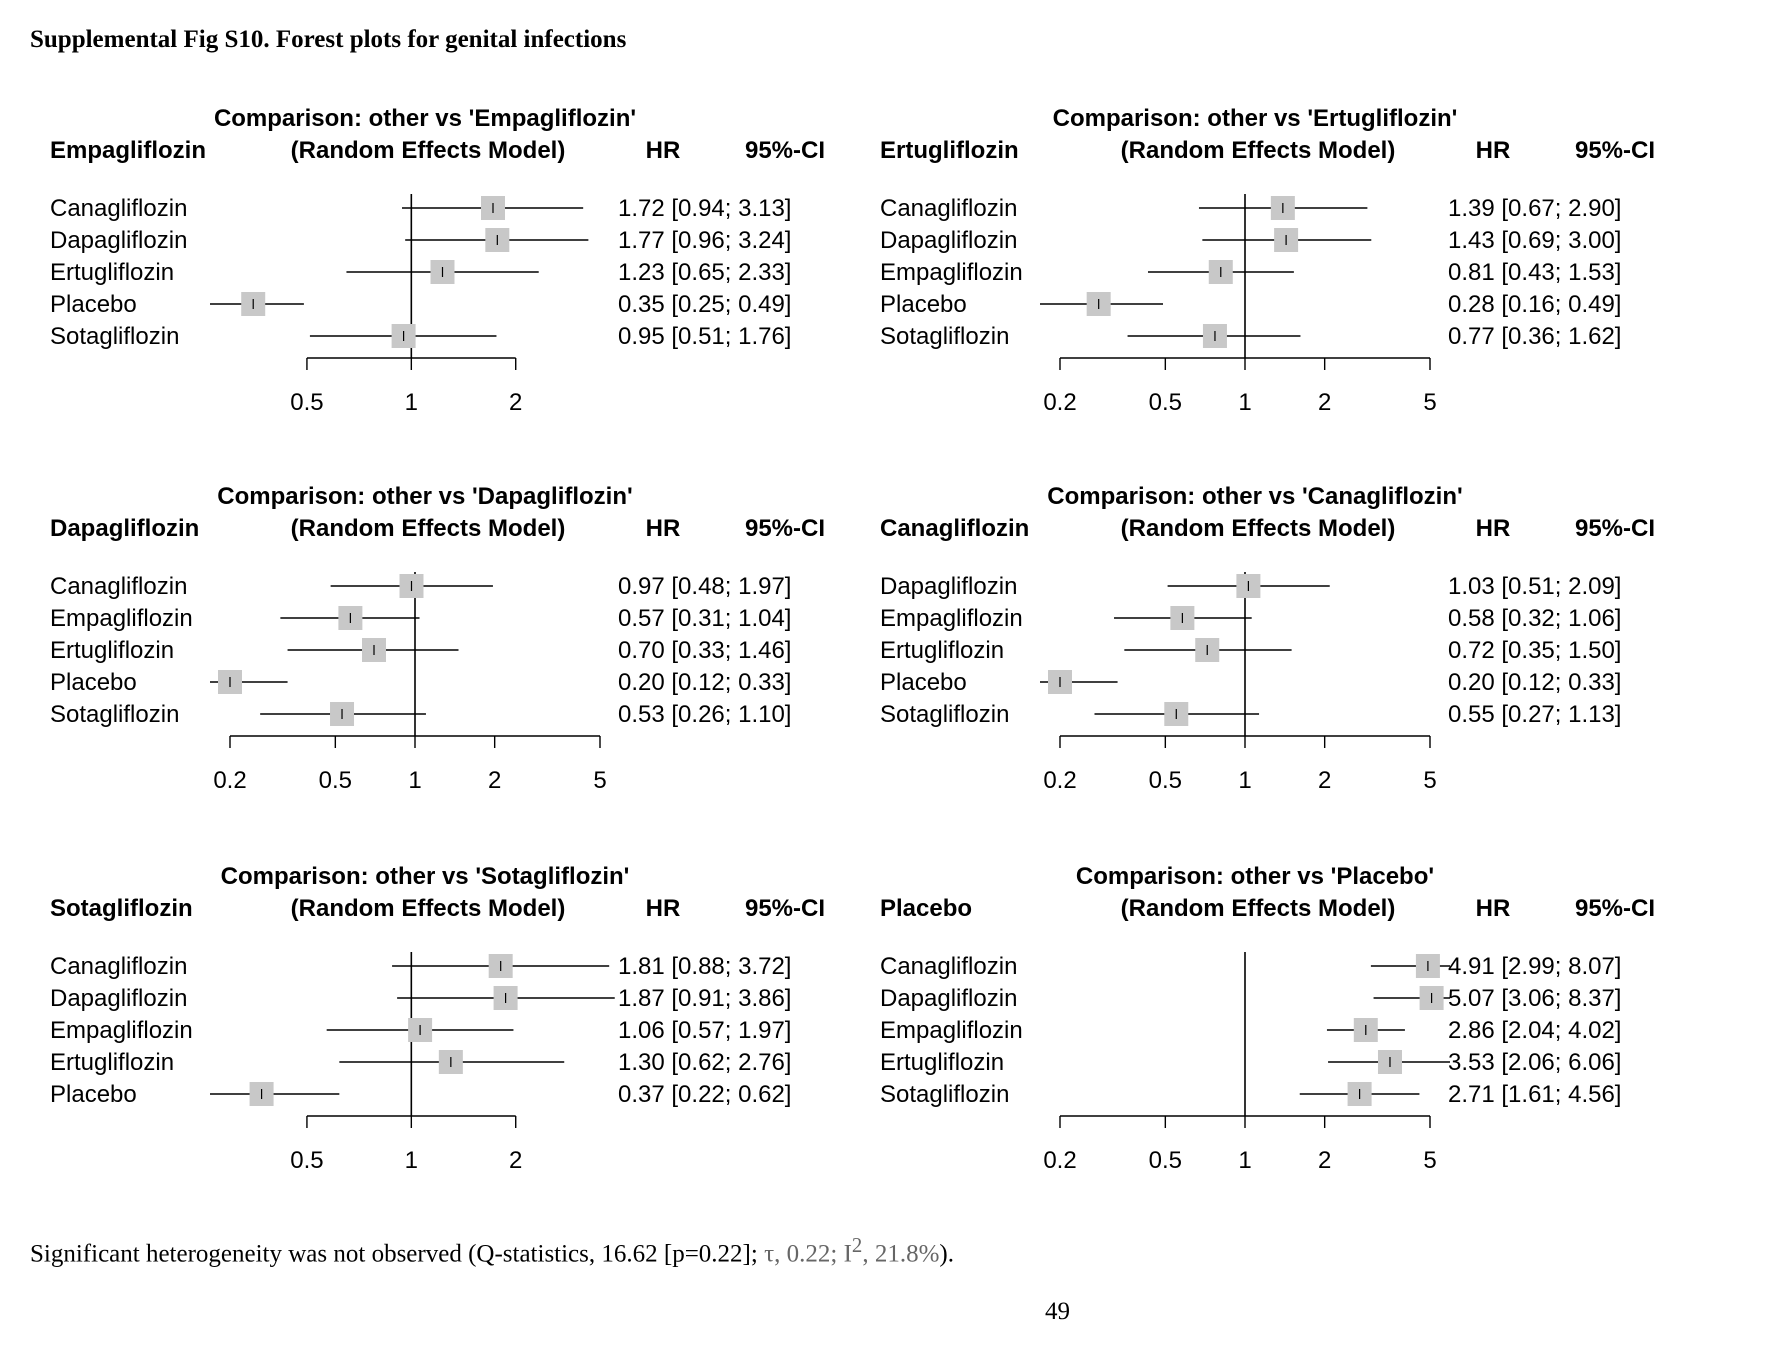 The width and height of the screenshot is (1784, 1354). Describe the element at coordinates (424, 496) in the screenshot. I see `comparison-title: Comparison: other vs 'Dapagliflozin'` at that location.